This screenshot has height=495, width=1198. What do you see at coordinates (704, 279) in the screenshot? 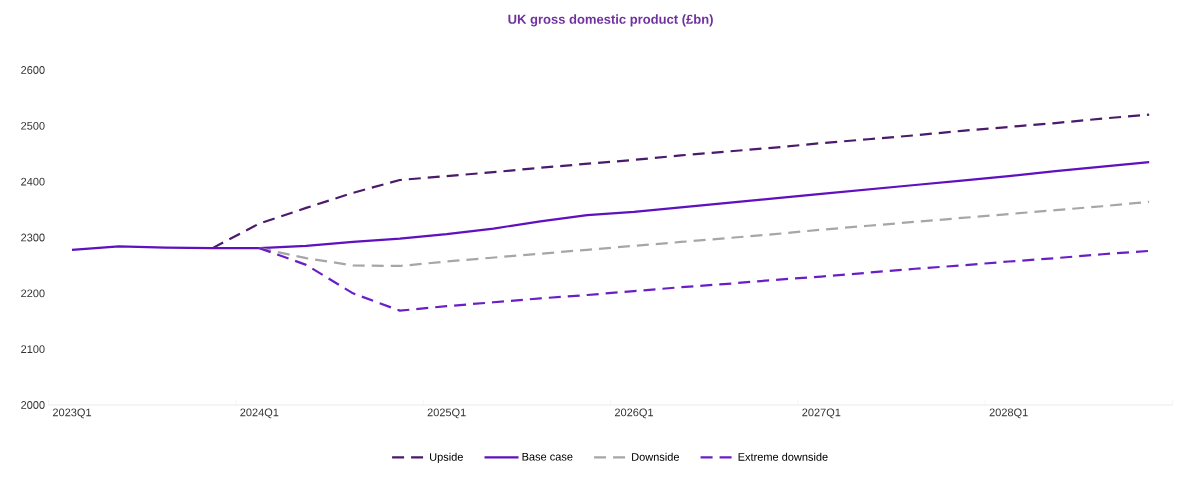
I see `line-series` at bounding box center [704, 279].